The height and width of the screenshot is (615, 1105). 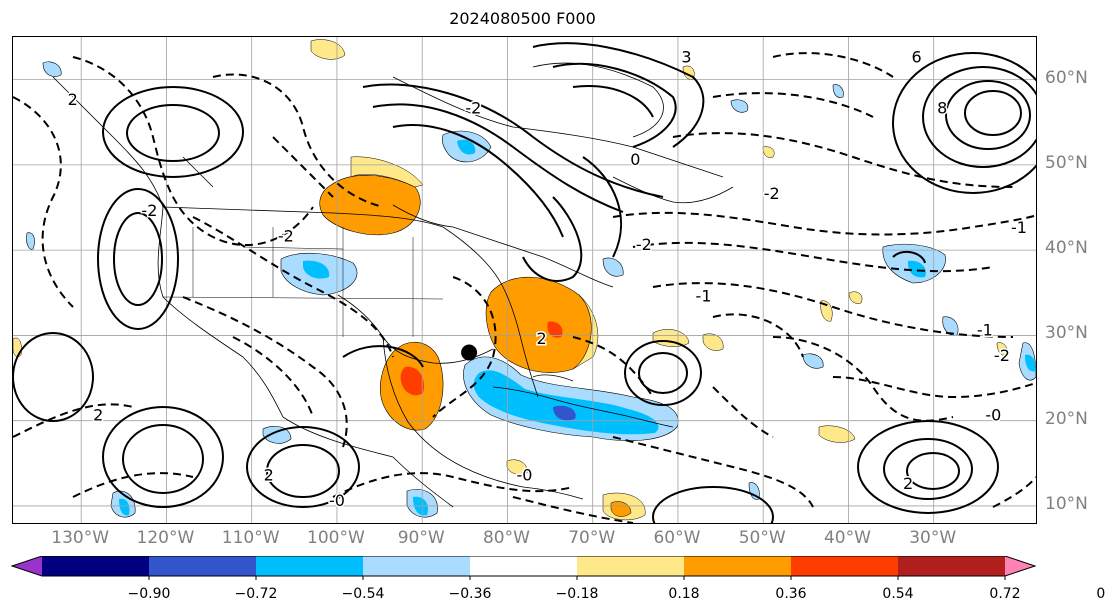 What do you see at coordinates (336, 538) in the screenshot?
I see `longitude-label: 100°W` at bounding box center [336, 538].